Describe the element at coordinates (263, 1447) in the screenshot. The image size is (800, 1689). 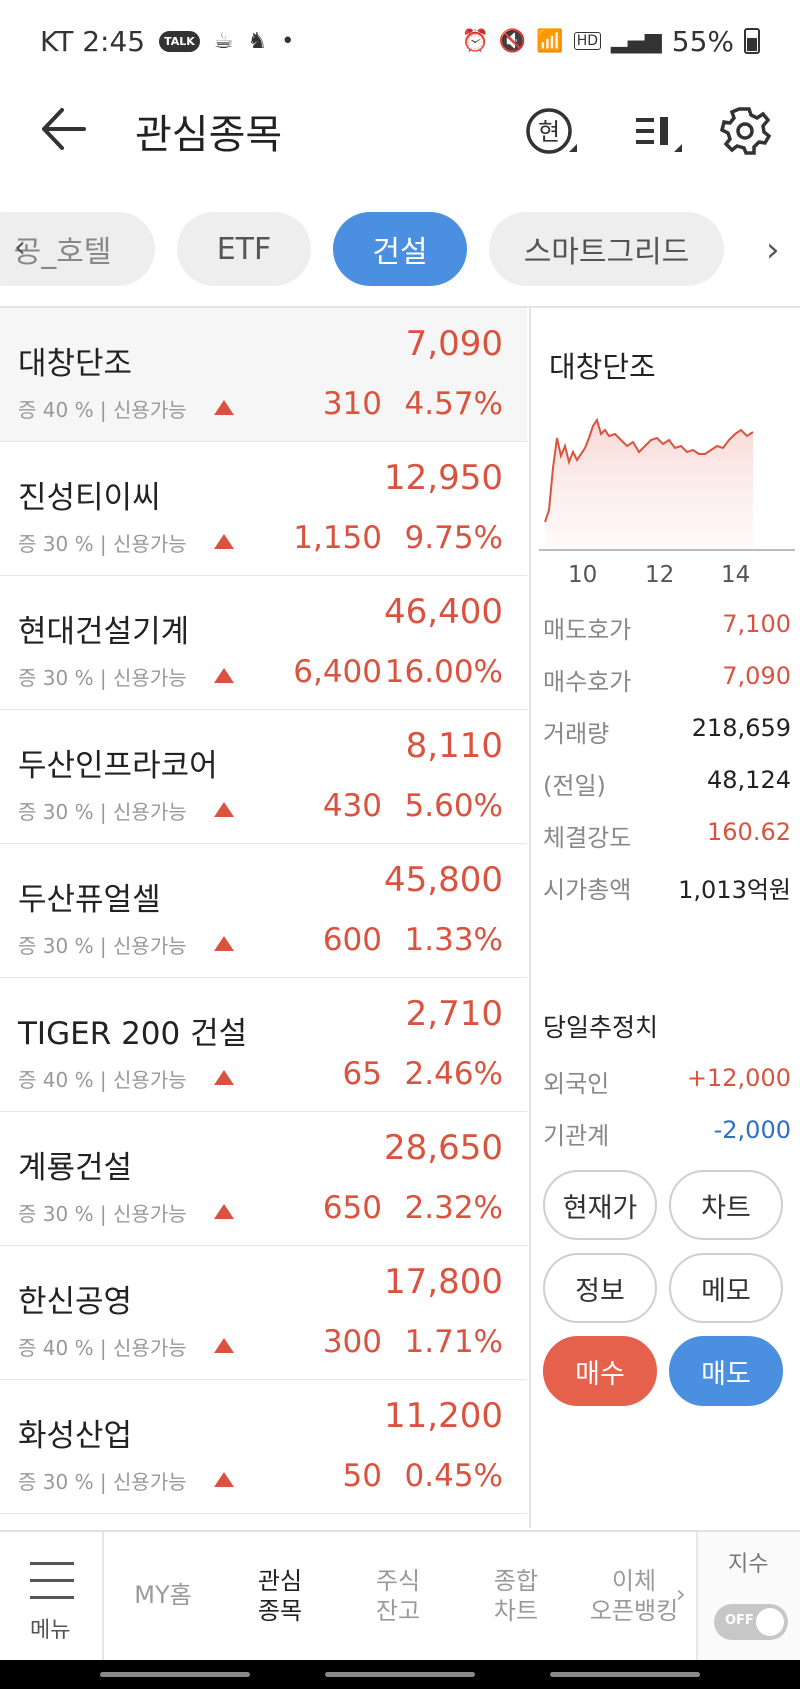
I see `stock-row: 화성산업 11,200 증 30 % | 신용가능 50 0.45%` at that location.